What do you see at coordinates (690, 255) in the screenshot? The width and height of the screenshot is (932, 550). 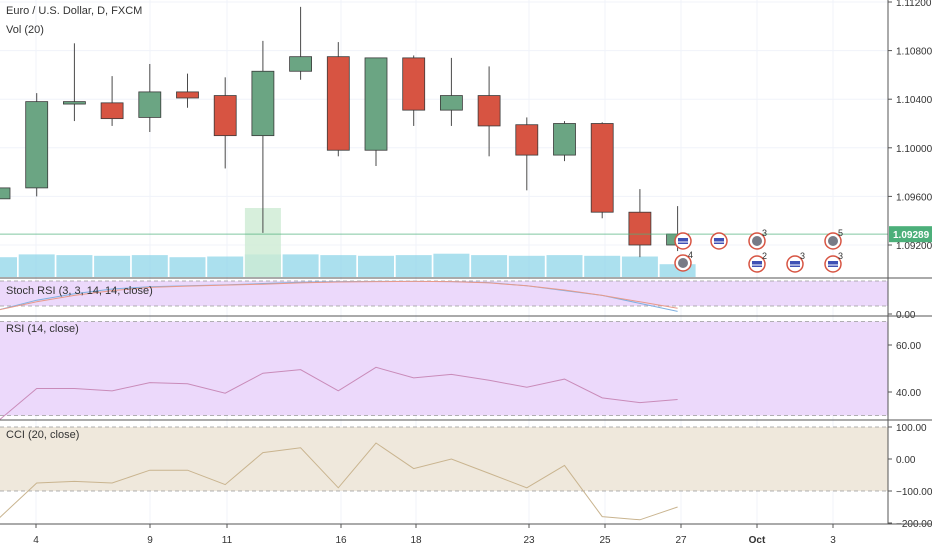 I see `event-count: 4` at bounding box center [690, 255].